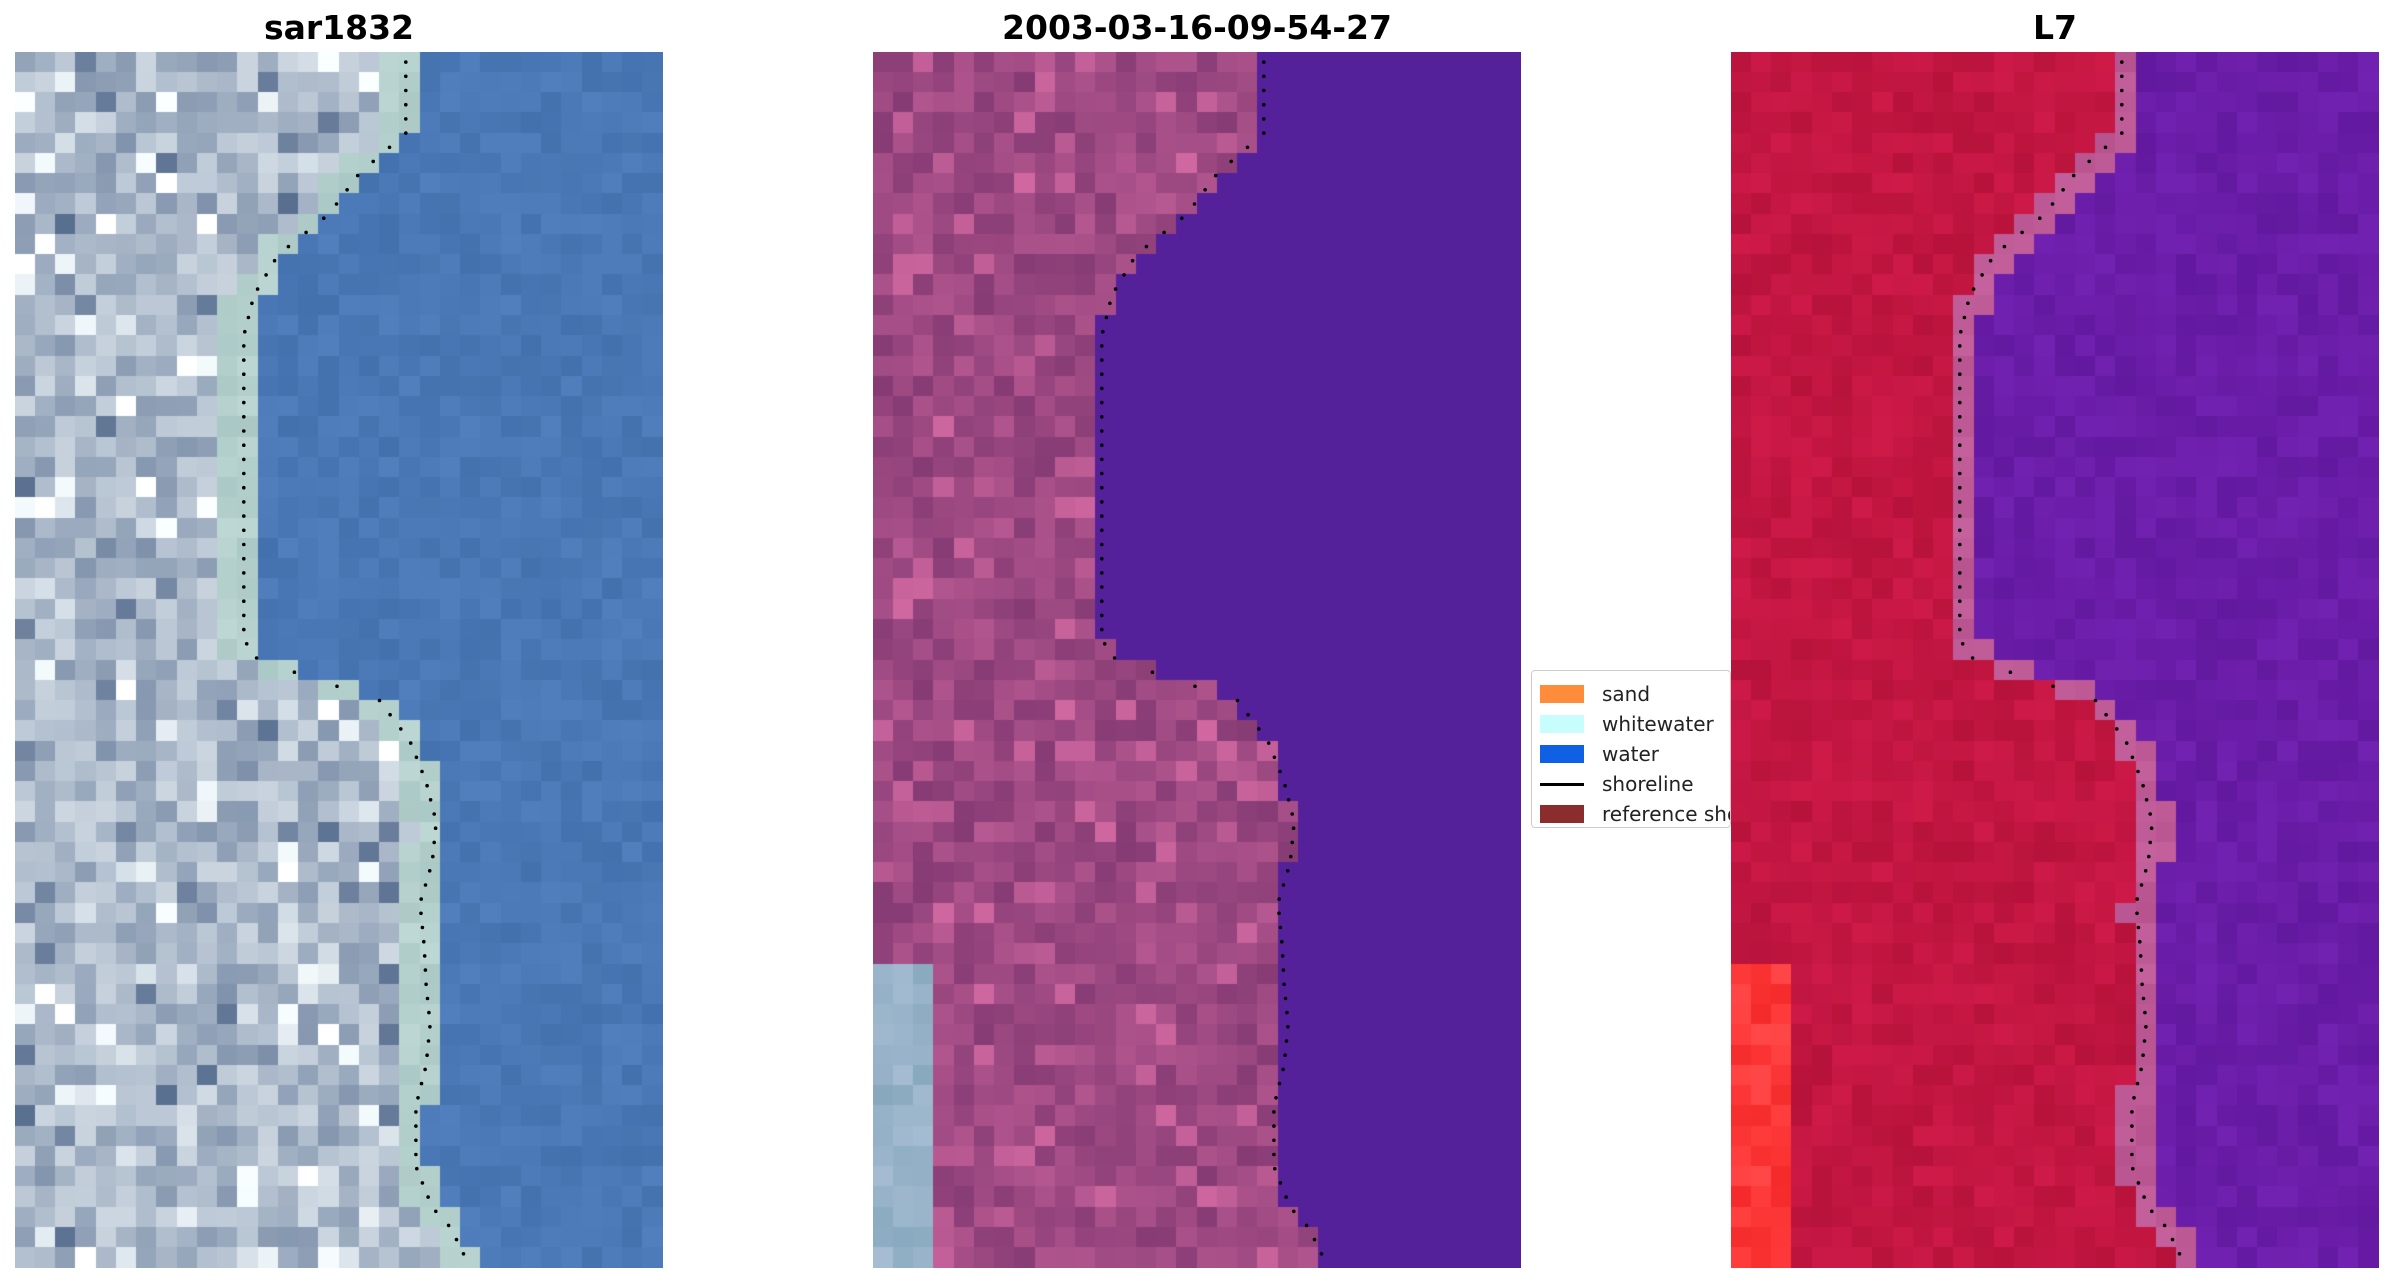 The width and height of the screenshot is (2391, 1283). Describe the element at coordinates (1626, 694) in the screenshot. I see `legend-label: sand` at that location.